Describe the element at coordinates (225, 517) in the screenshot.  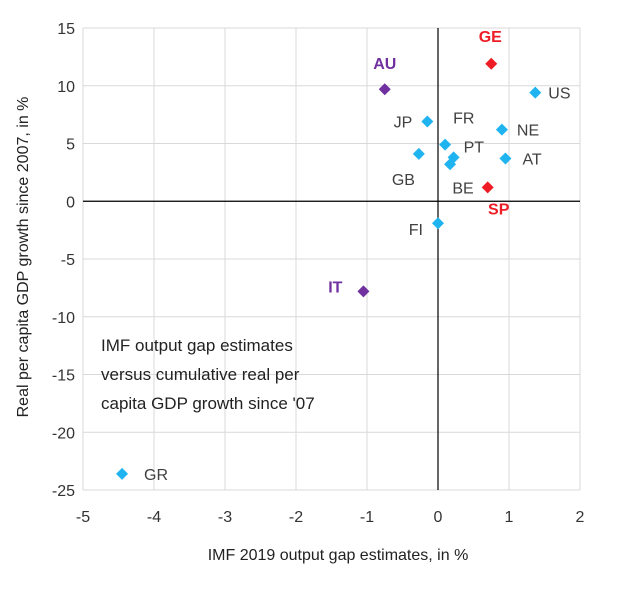
I see `x-tick-label: -3` at that location.